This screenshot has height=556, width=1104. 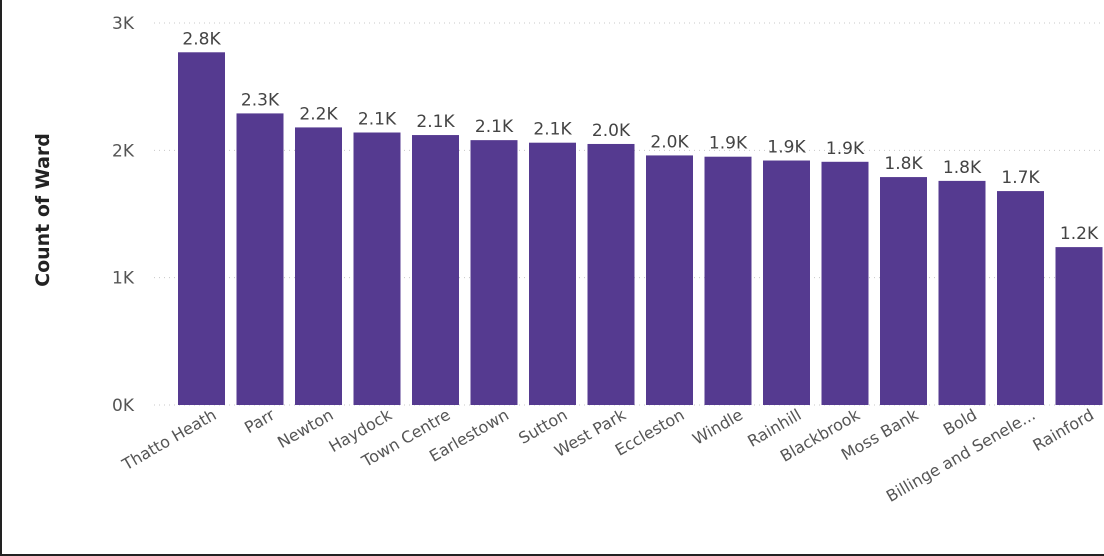 What do you see at coordinates (717, 427) in the screenshot?
I see `x-tick-label: Windle` at bounding box center [717, 427].